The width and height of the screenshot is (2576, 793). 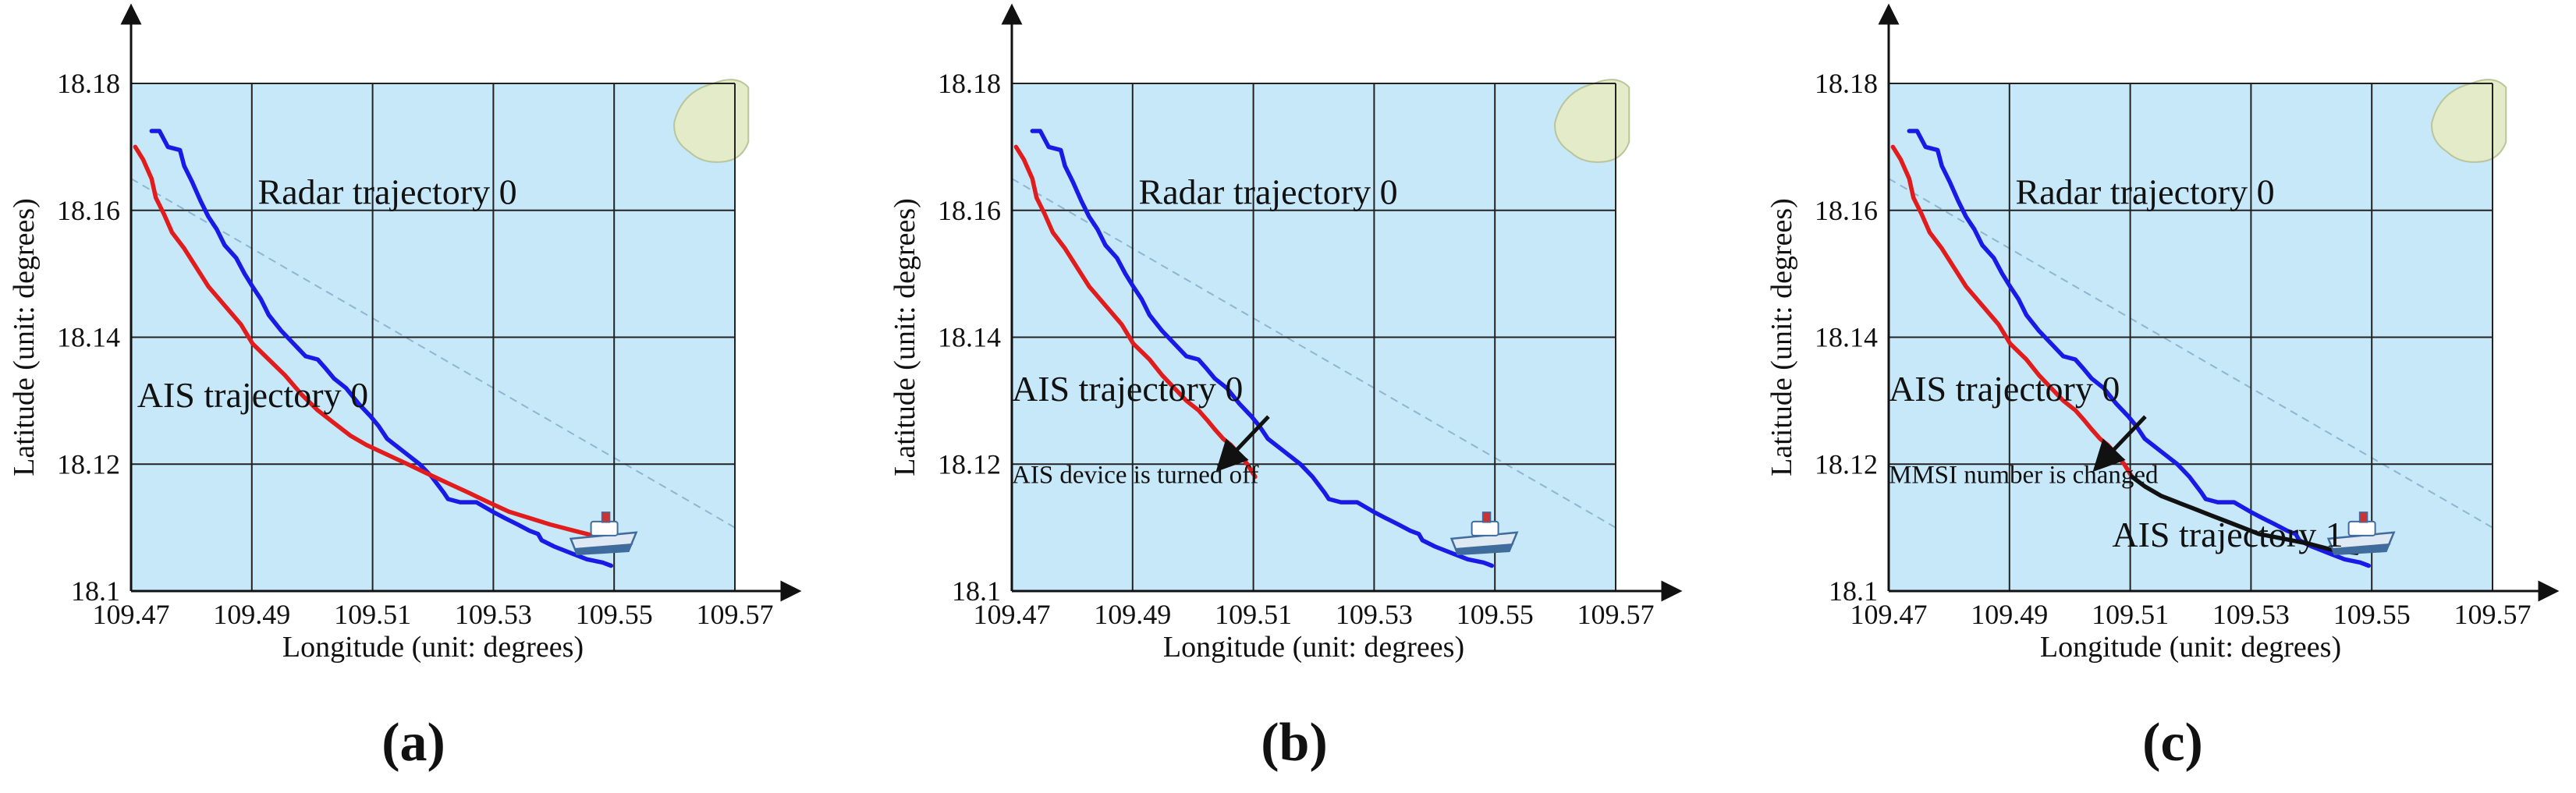 I want to click on panel-label: (b), so click(x=1294, y=743).